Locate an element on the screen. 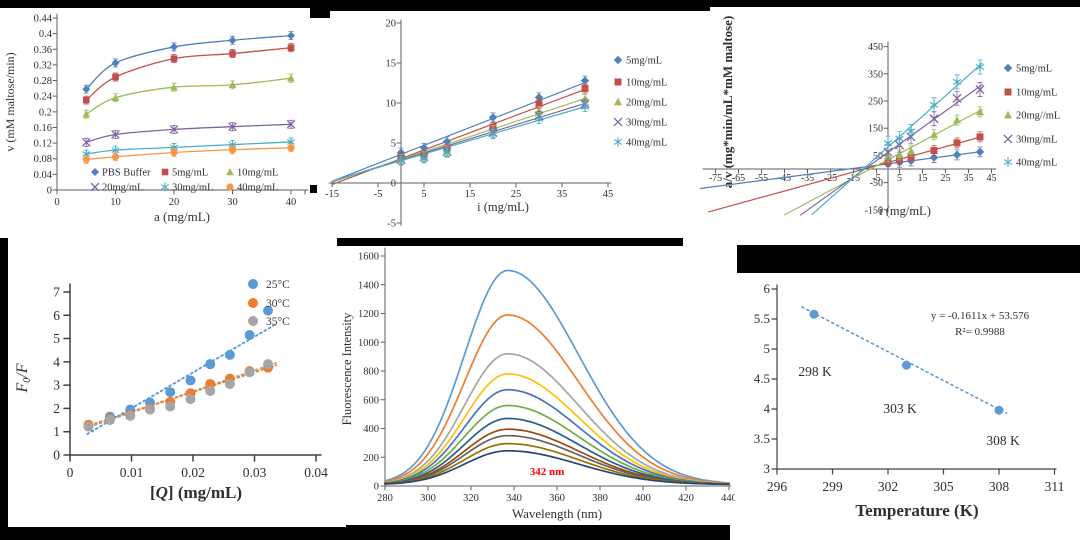 Image resolution: width=1080 pixels, height=540 pixels. svg-text: -50 is located at coordinates (876, 183).